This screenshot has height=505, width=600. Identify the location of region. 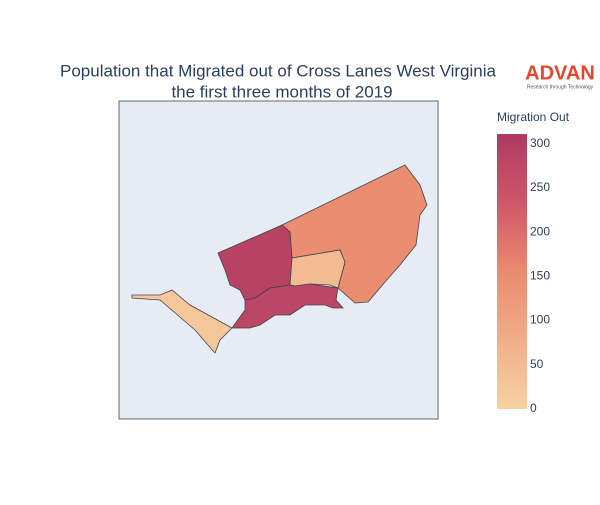
(182, 321).